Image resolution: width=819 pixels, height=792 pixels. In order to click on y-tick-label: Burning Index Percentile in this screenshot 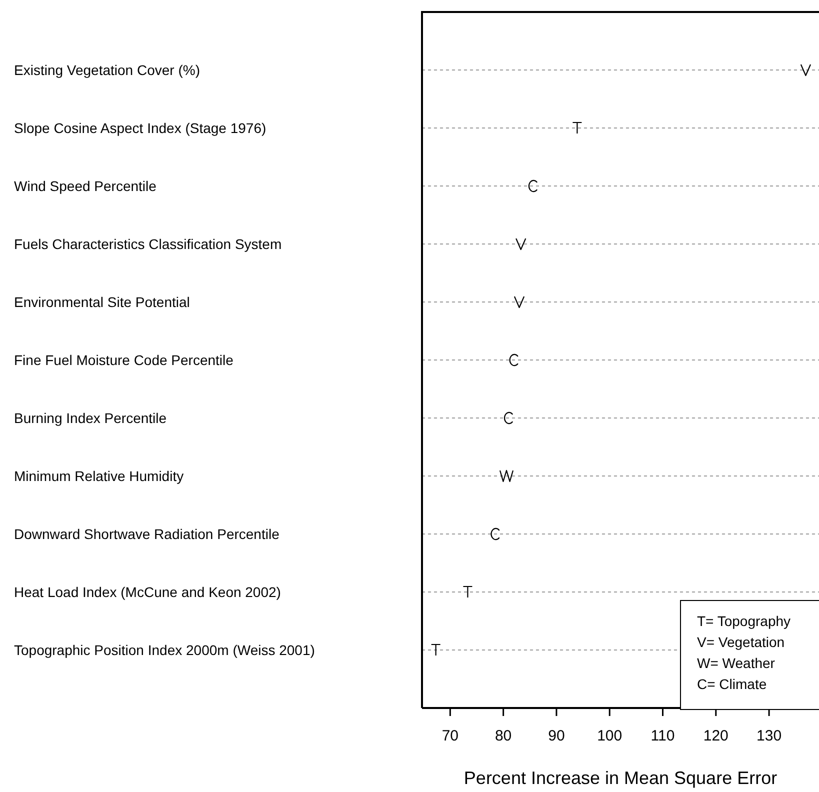, I will do `click(90, 418)`.